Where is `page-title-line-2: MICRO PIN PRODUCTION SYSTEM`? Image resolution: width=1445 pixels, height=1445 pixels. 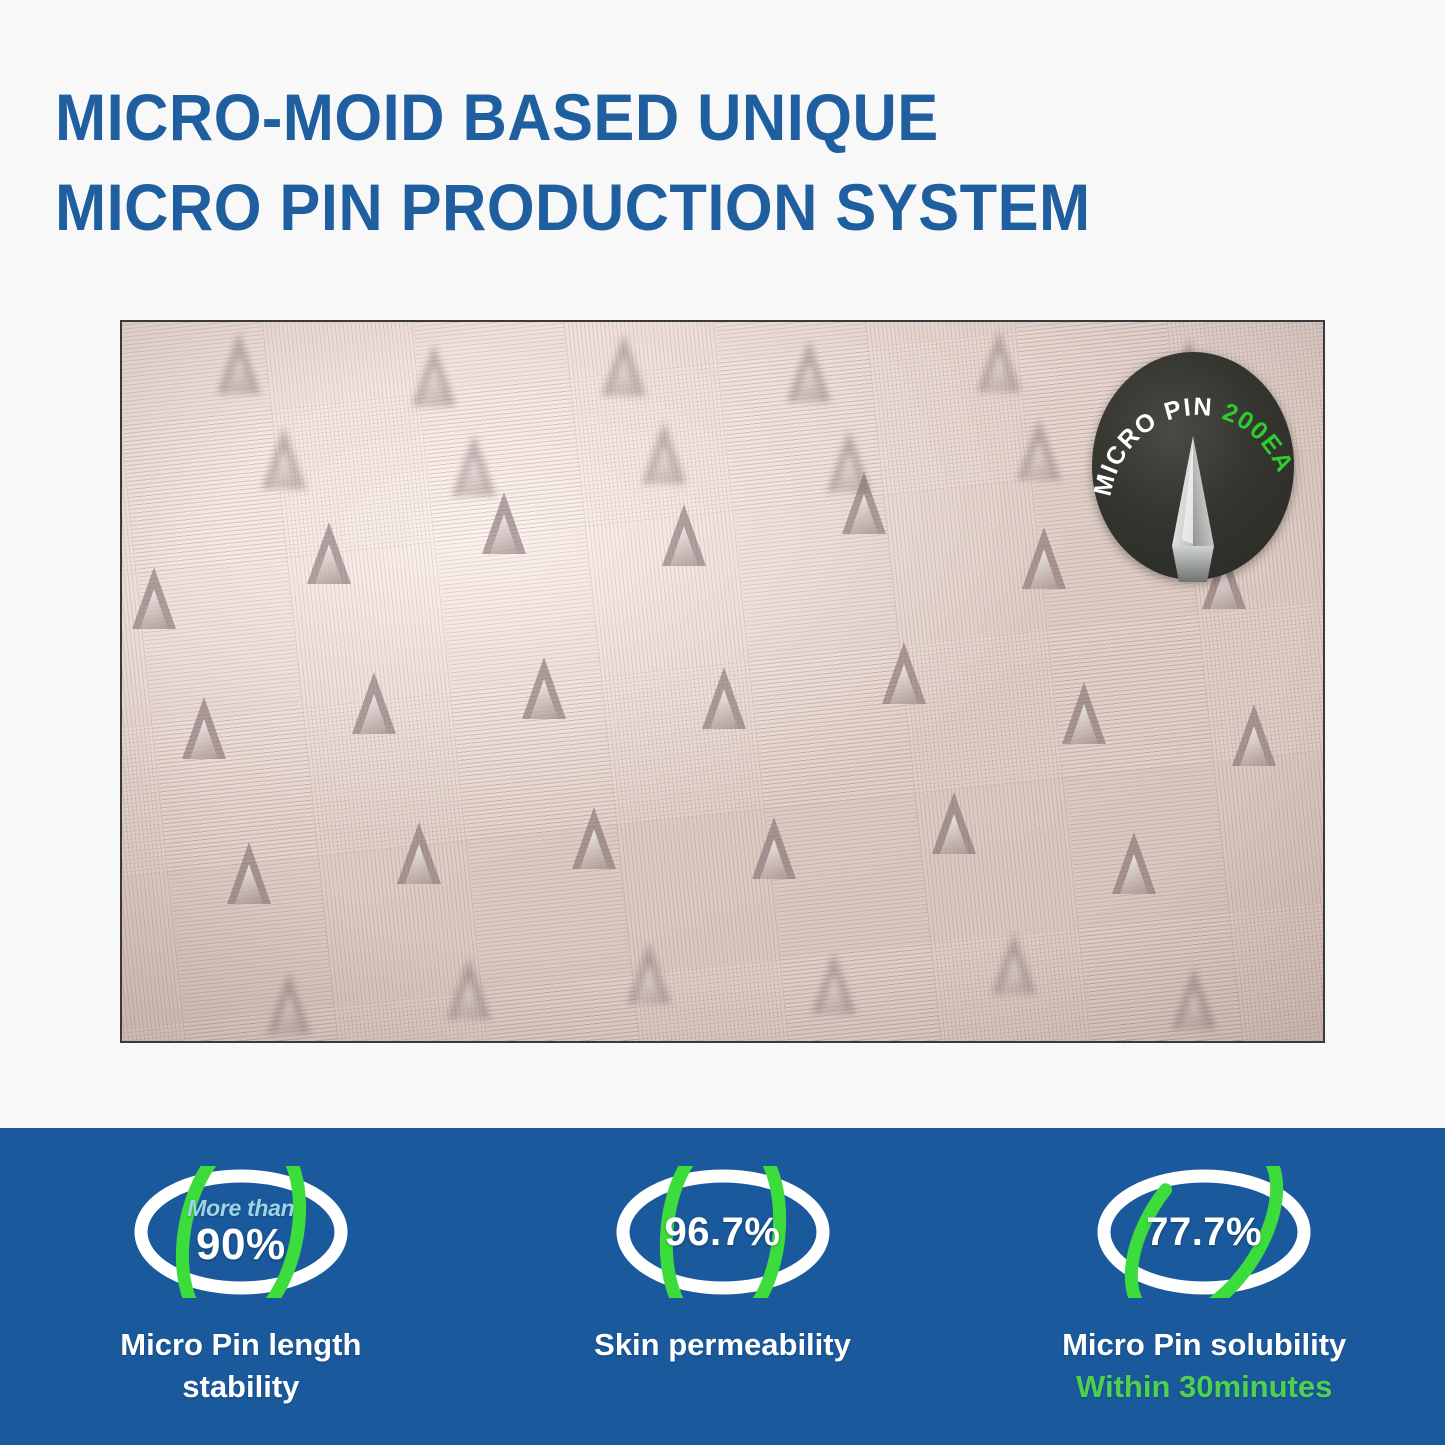
page-title-line-2: MICRO PIN PRODUCTION SYSTEM is located at coordinates (573, 207).